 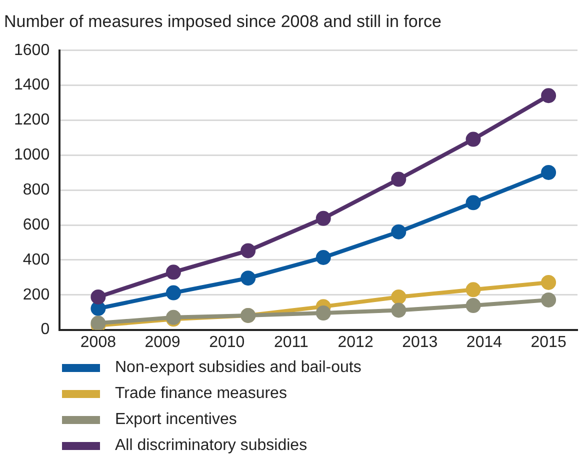 What do you see at coordinates (32, 155) in the screenshot?
I see `y-tick-label: 1000` at bounding box center [32, 155].